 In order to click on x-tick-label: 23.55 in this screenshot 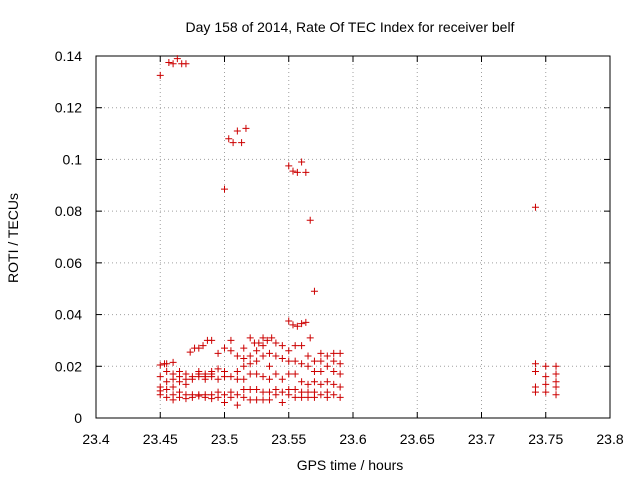, I will do `click(288, 439)`.